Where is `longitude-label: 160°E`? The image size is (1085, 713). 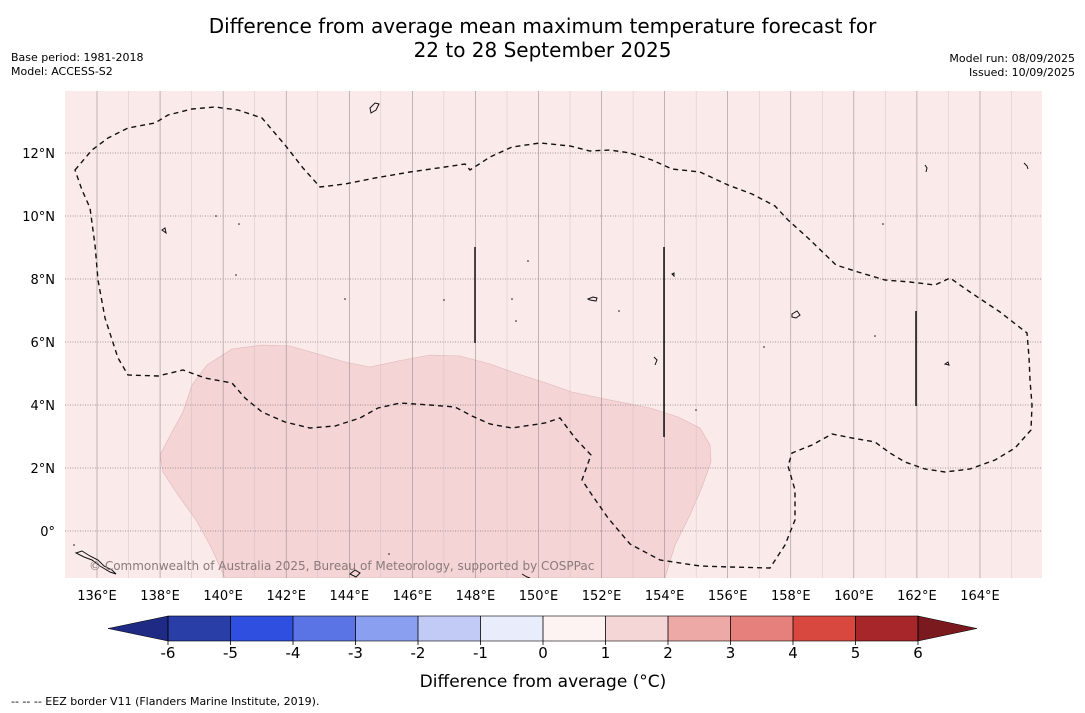
longitude-label: 160°E is located at coordinates (854, 596).